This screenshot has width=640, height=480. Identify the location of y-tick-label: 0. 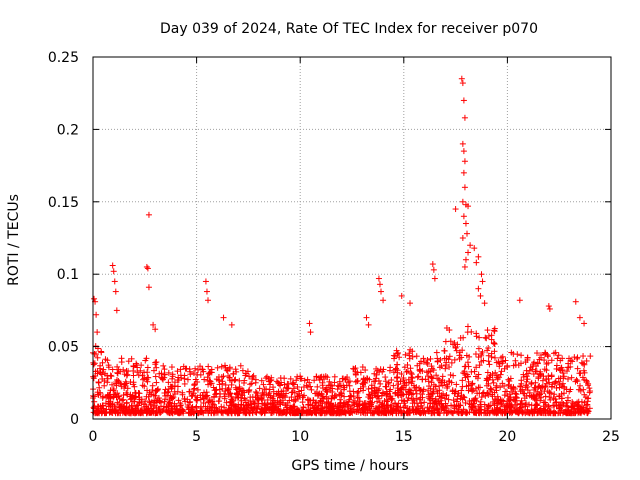
(74, 420).